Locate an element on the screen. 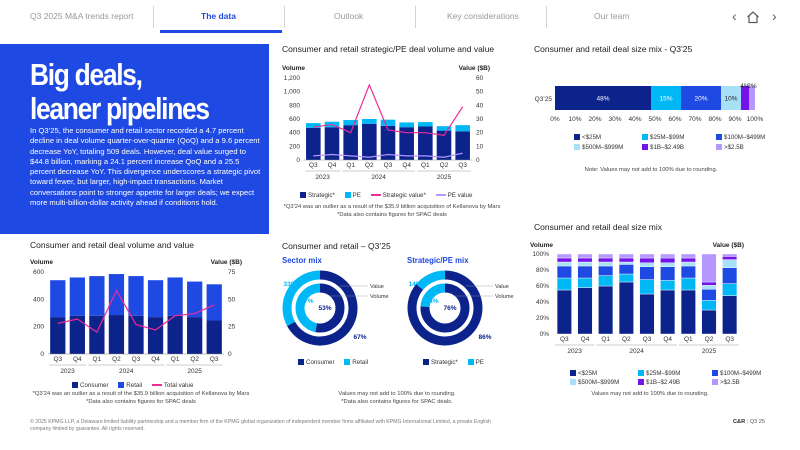 This screenshot has width=800, height=450. legend-item: $500M–$999M is located at coordinates (600, 382).